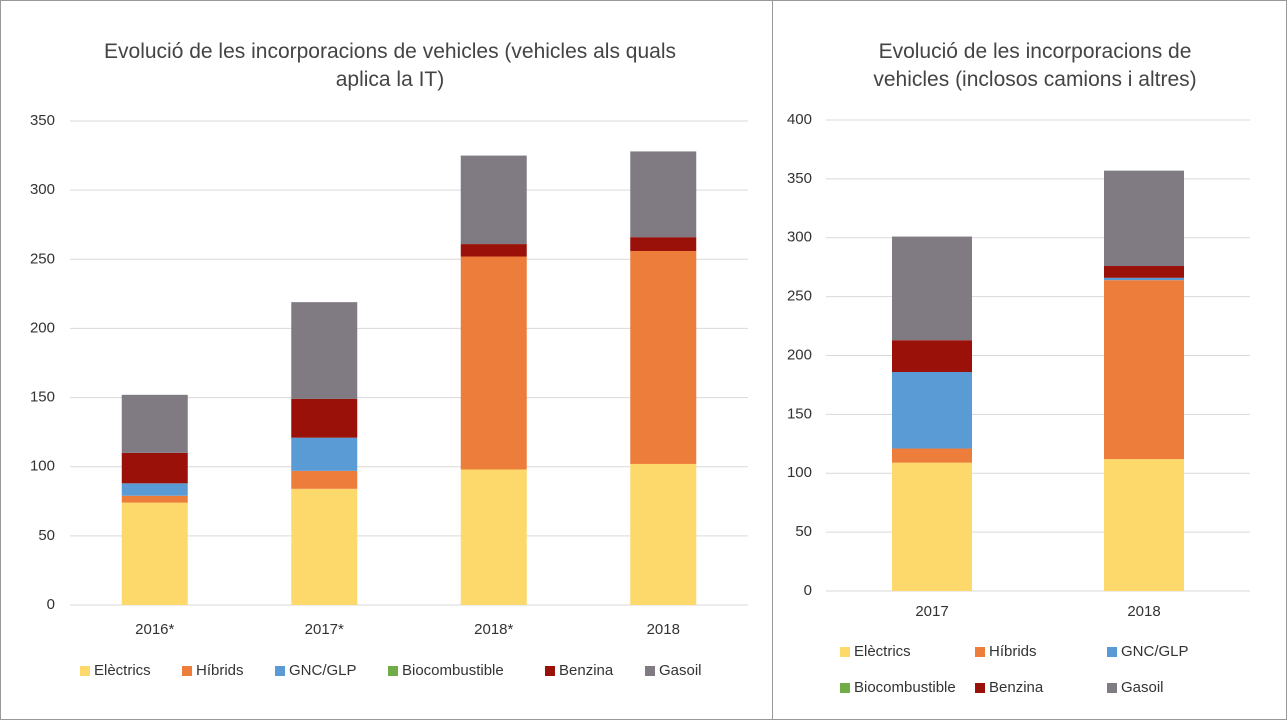 This screenshot has height=720, width=1287. I want to click on x-tick-label: 2017, so click(931, 611).